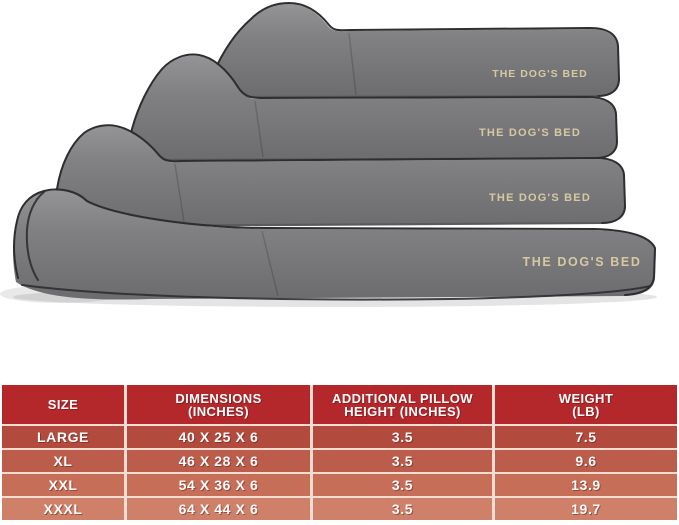  Describe the element at coordinates (586, 509) in the screenshot. I see `xxxl-weight-cell: 19.7` at that location.